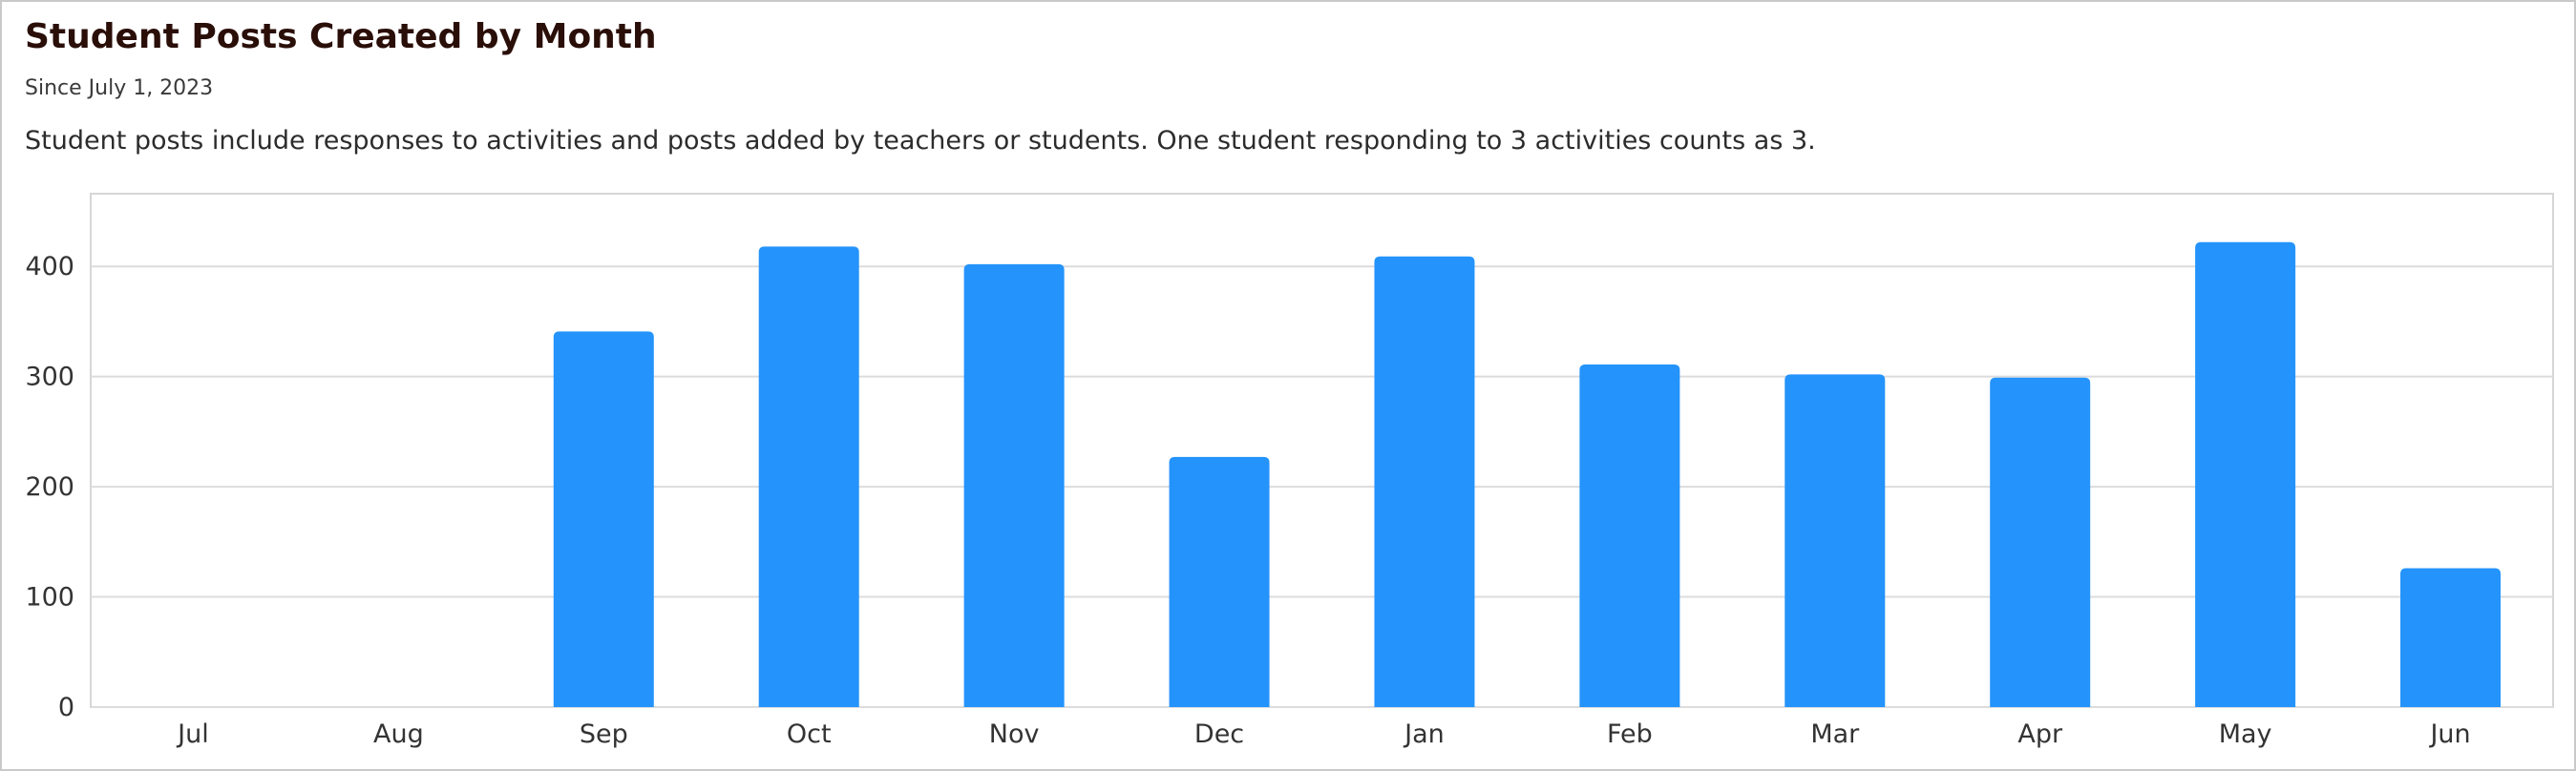 The width and height of the screenshot is (2576, 771). Describe the element at coordinates (49, 266) in the screenshot. I see `y-tick-label: 400` at that location.